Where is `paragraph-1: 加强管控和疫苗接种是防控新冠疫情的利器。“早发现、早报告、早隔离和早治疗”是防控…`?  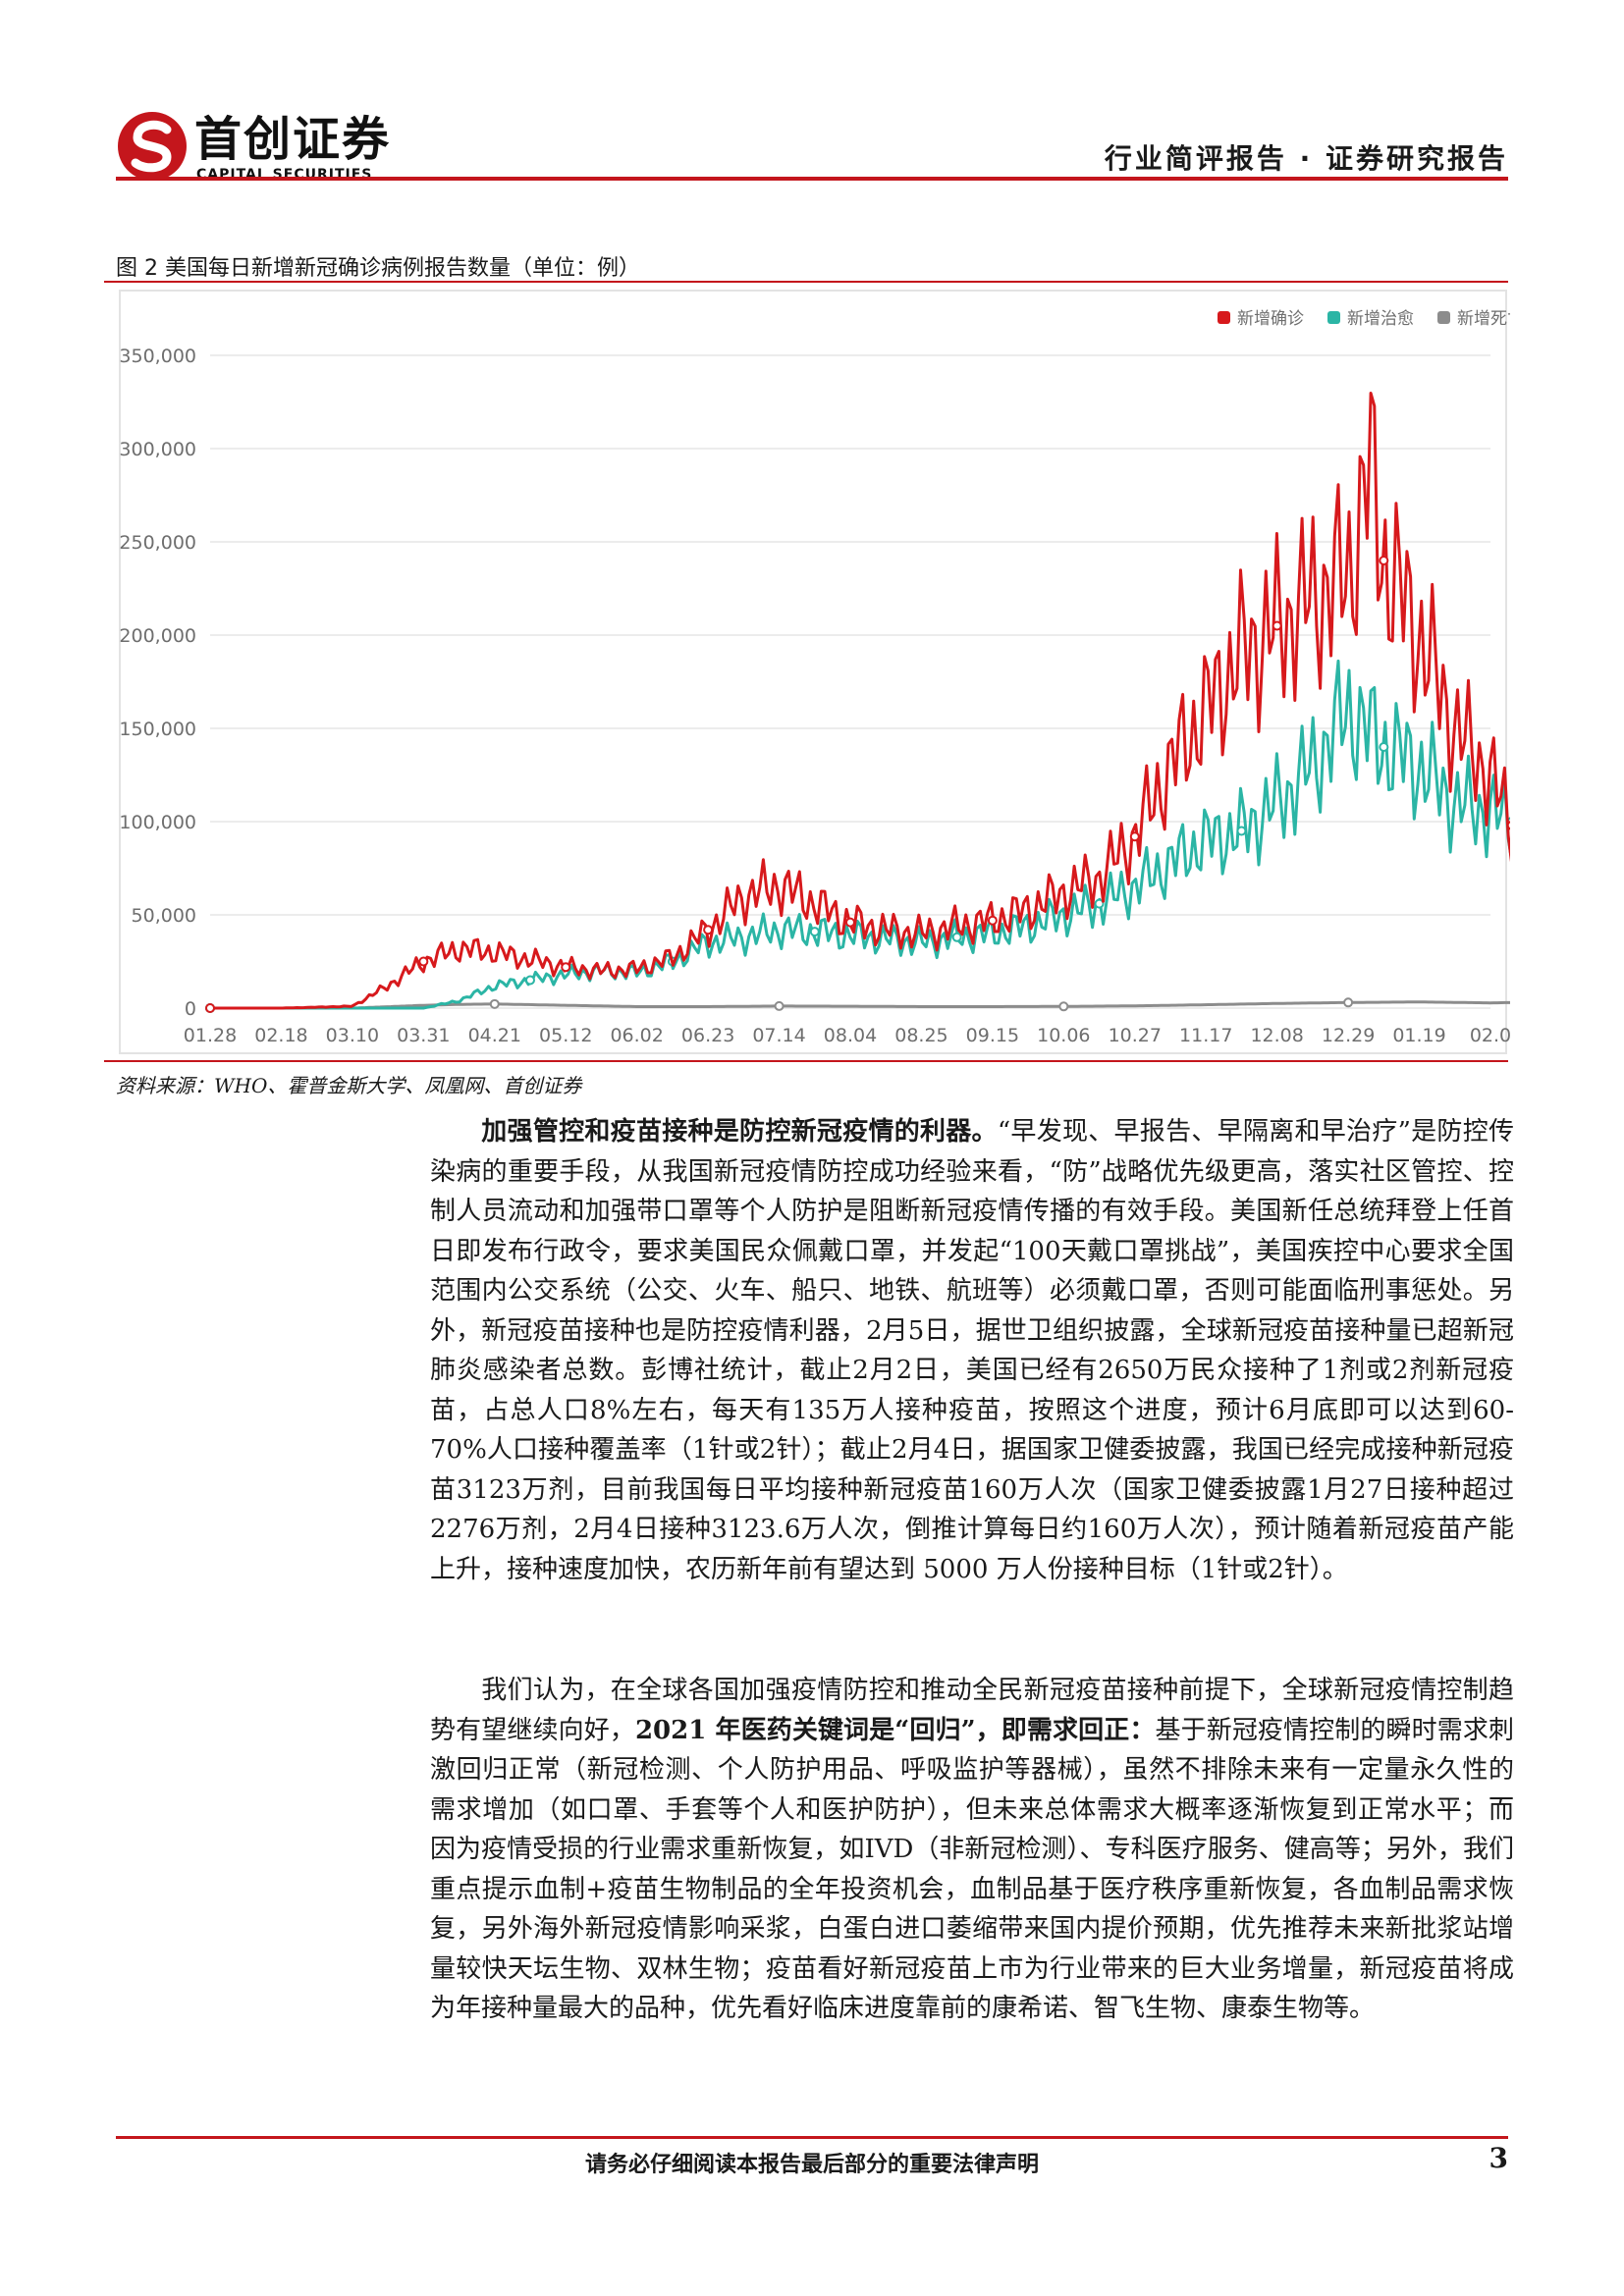 paragraph-1: 加强管控和疫苗接种是防控新冠疫情的利器。“早发现、早报告、早隔离和早治疗”是防控… is located at coordinates (972, 1350).